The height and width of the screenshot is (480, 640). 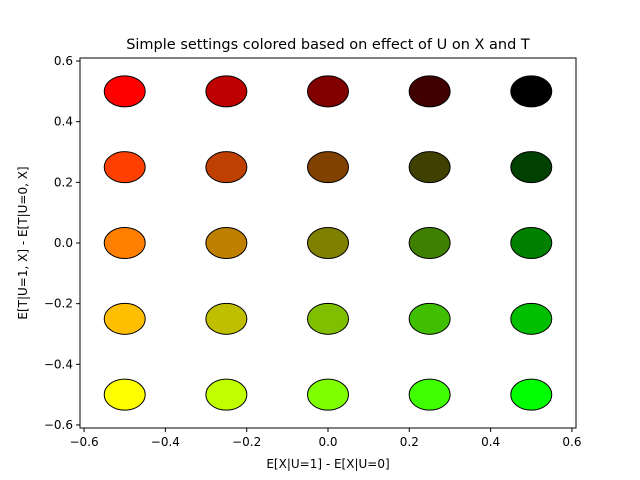 I want to click on y-axis-label: E[T|U=1, X] - E[T|U=0, X], so click(x=23, y=242).